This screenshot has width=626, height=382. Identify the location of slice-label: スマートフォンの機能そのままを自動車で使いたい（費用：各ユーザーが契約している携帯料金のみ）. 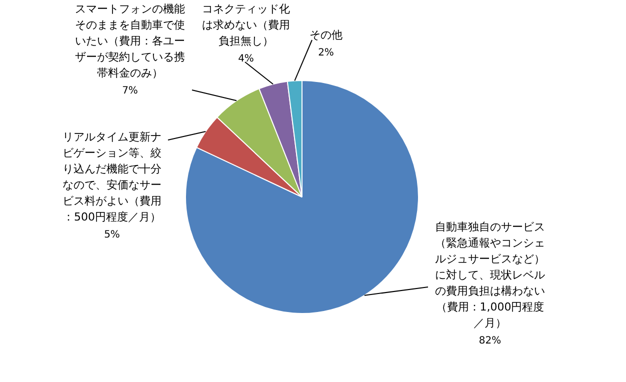
(130, 41).